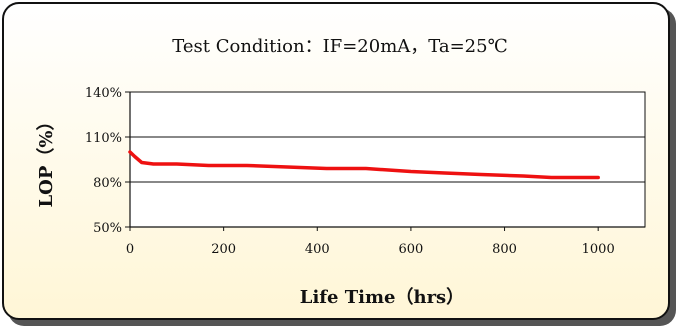 Image resolution: width=679 pixels, height=329 pixels. What do you see at coordinates (107, 228) in the screenshot?
I see `y-tick-label: 50%` at bounding box center [107, 228].